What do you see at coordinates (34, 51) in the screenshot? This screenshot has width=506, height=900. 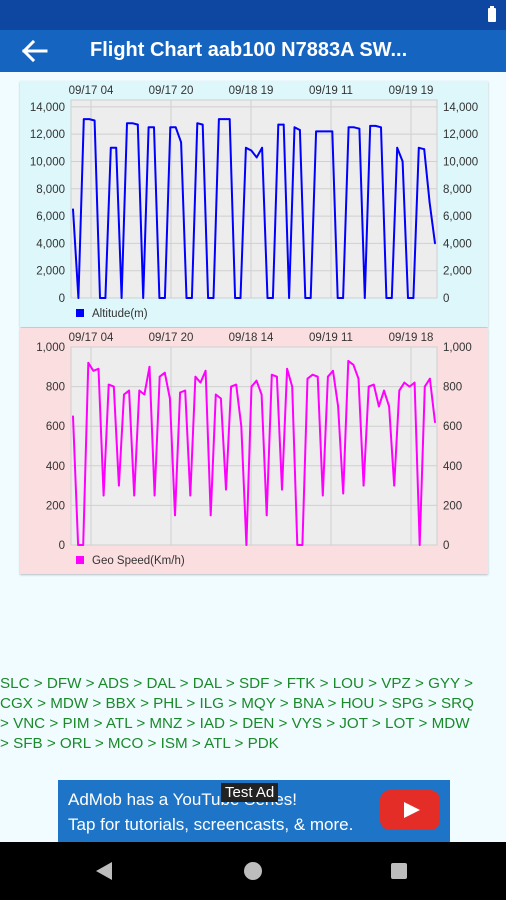 I see `arrow-left-icon` at bounding box center [34, 51].